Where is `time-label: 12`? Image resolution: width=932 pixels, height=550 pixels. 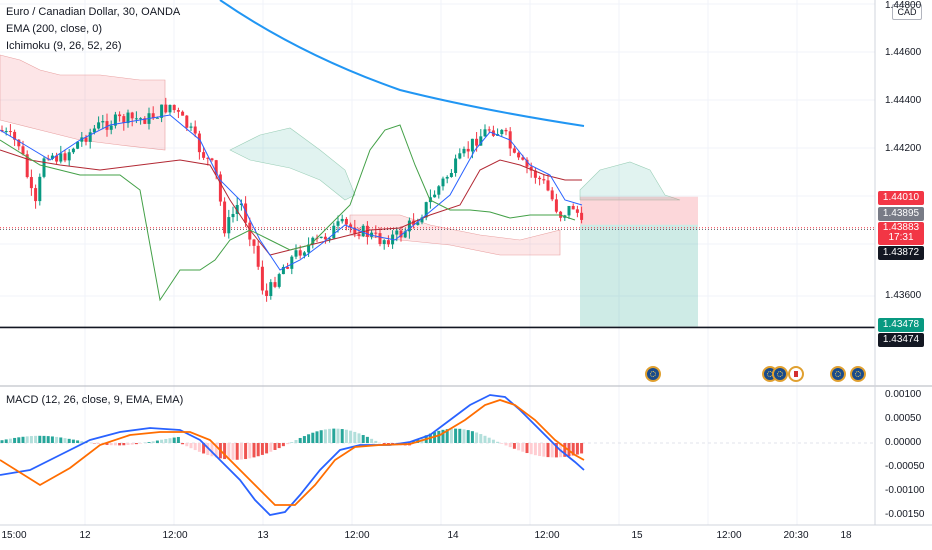 time-label: 12 is located at coordinates (85, 535).